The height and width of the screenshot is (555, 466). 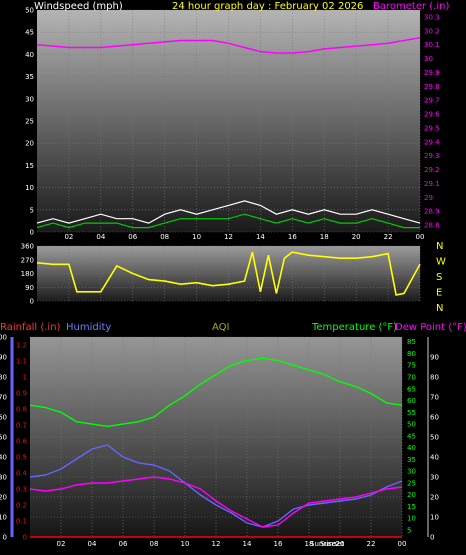 What do you see at coordinates (441, 262) in the screenshot?
I see `compass-w-1: W` at bounding box center [441, 262].